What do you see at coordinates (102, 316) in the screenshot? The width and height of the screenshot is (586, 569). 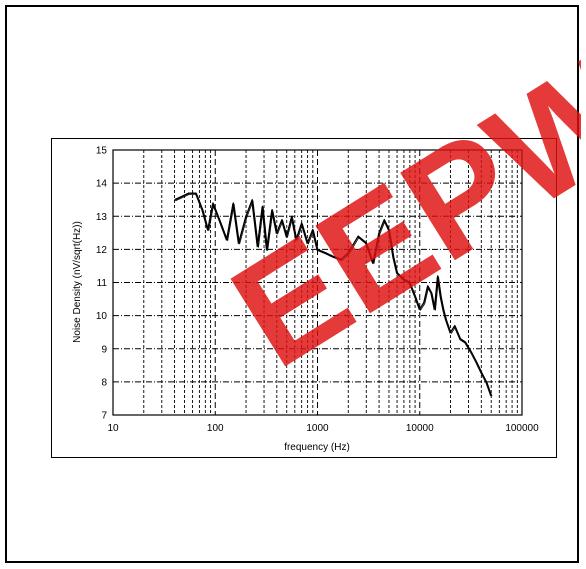 I see `y-tick-label: 10` at bounding box center [102, 316].